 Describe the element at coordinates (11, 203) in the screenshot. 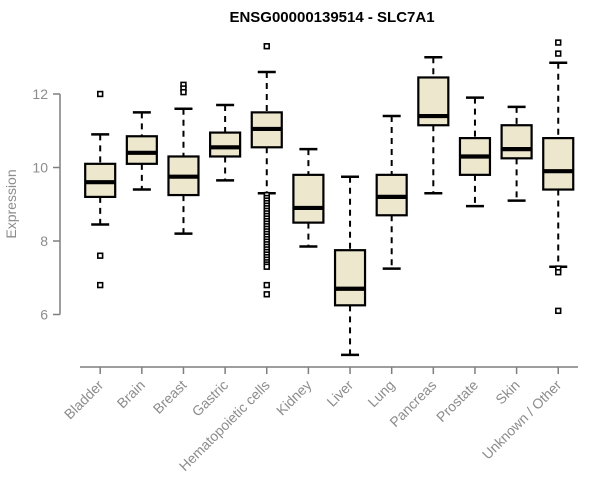

I see `y-axis-label: Expression` at that location.